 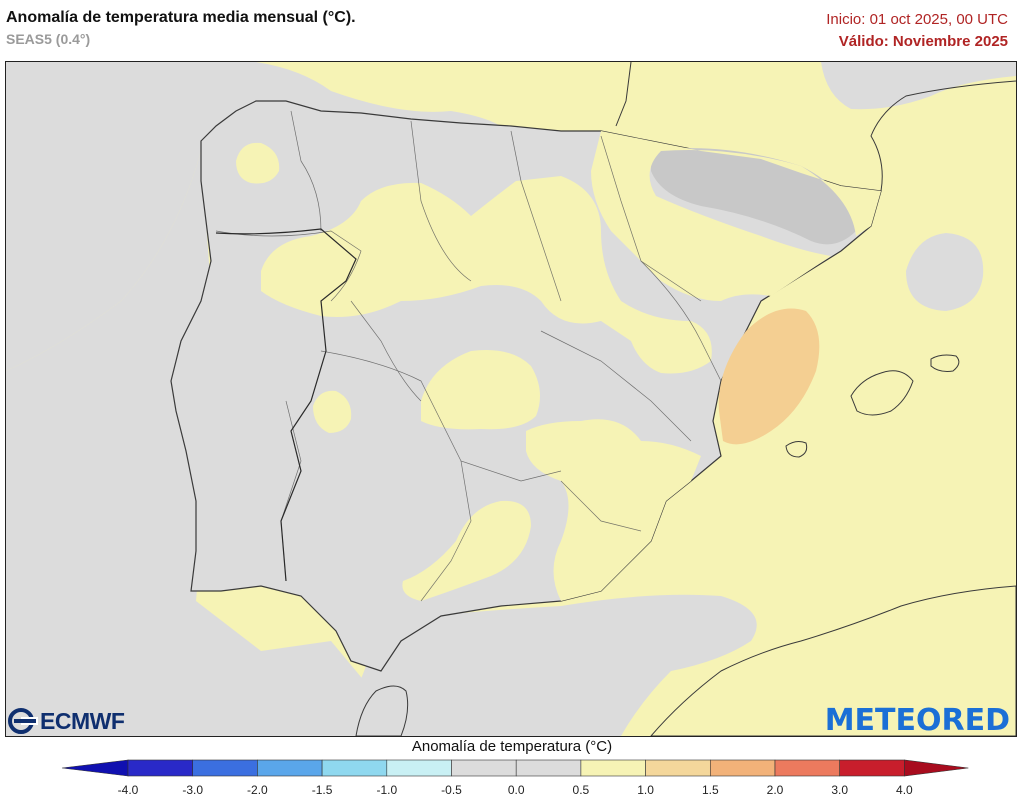 What do you see at coordinates (516, 790) in the screenshot?
I see `legend-tick-label: 0.0` at bounding box center [516, 790].